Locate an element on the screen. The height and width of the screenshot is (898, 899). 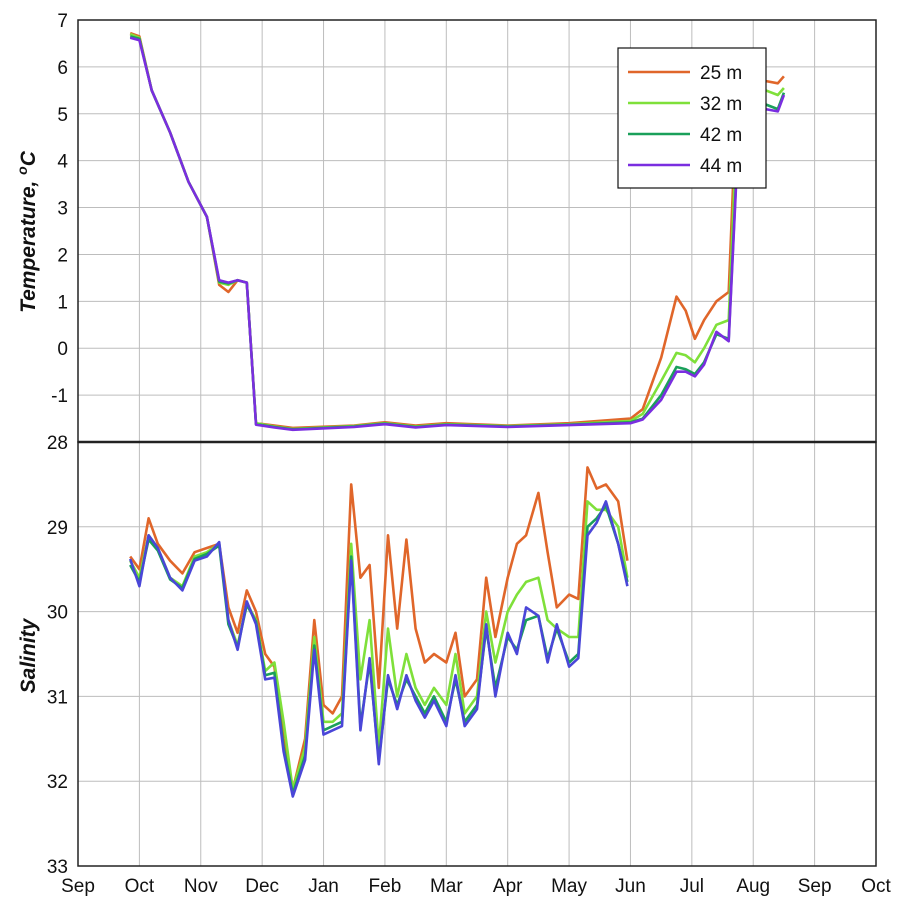
temperature-y-tick-label: 3 is located at coordinates (62, 209).